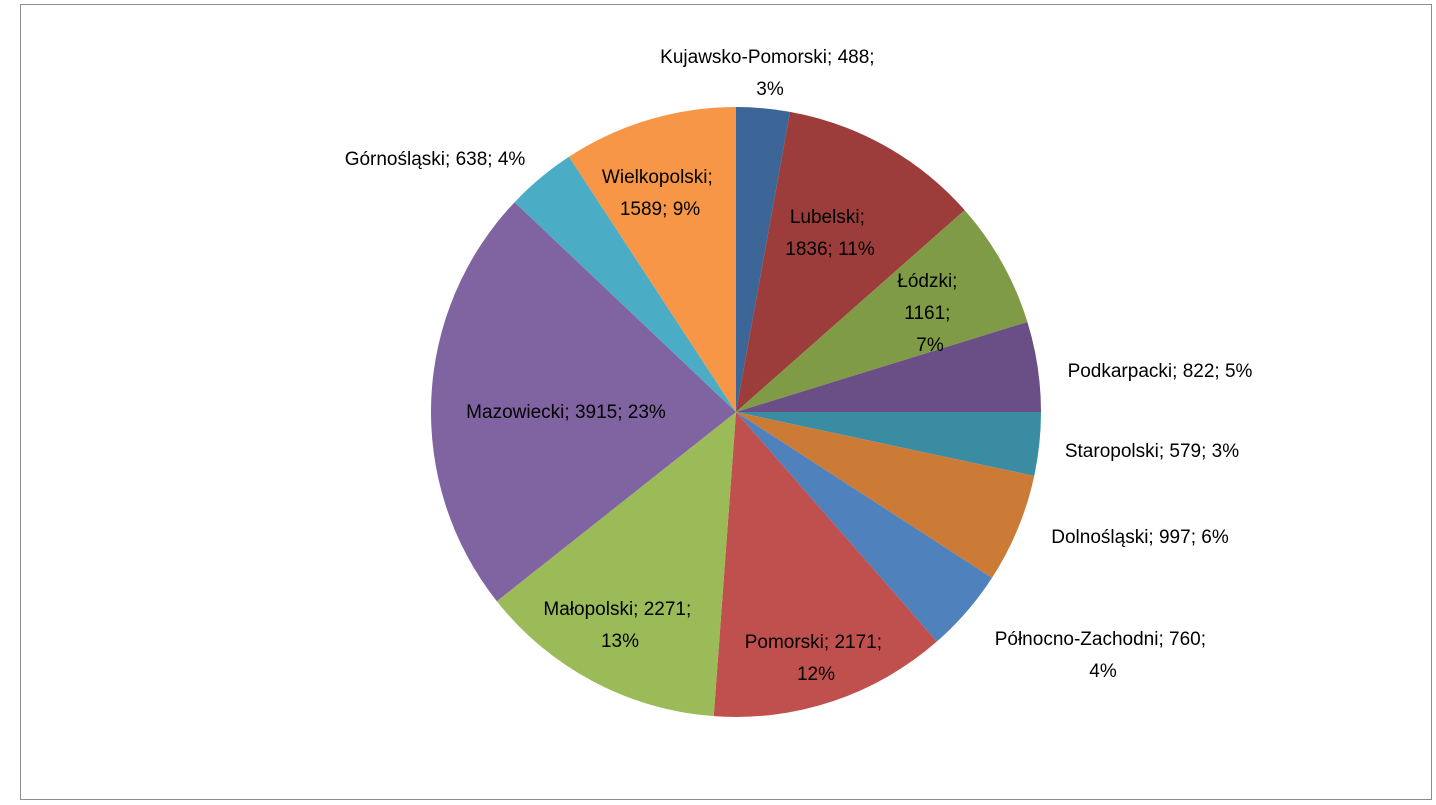  Describe the element at coordinates (619, 625) in the screenshot. I see `data-label: Małopolski; 2271; 13%` at that location.